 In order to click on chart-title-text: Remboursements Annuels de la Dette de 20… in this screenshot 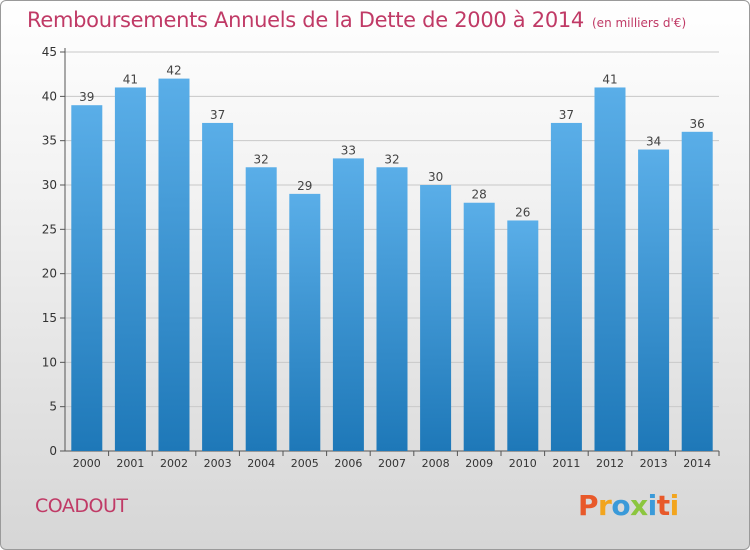, I will do `click(305, 20)`.